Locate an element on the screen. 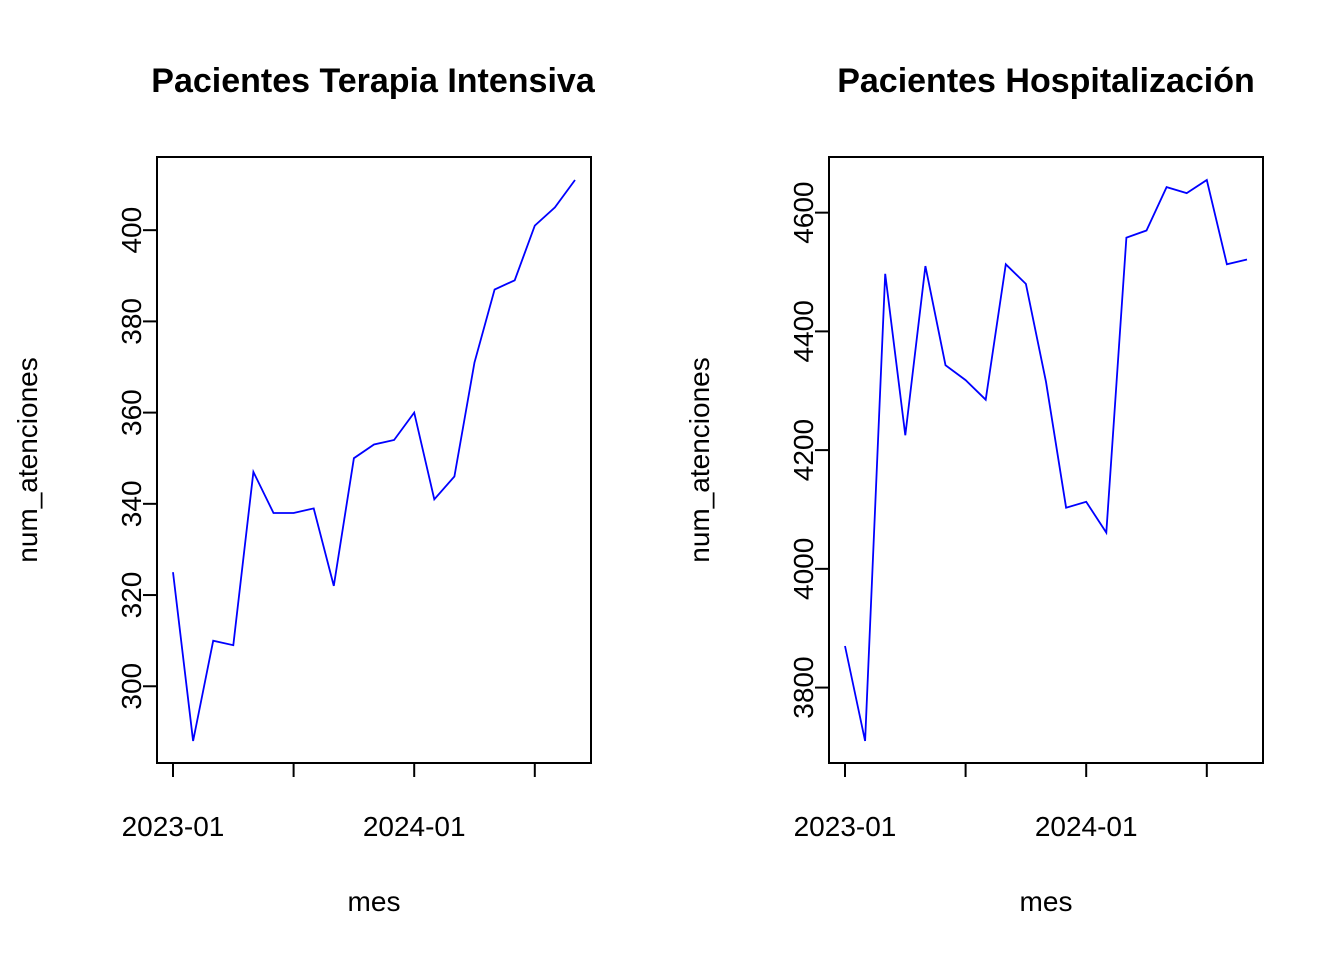 This screenshot has width=1344, height=960. y-tick-label: 380 is located at coordinates (131, 321).